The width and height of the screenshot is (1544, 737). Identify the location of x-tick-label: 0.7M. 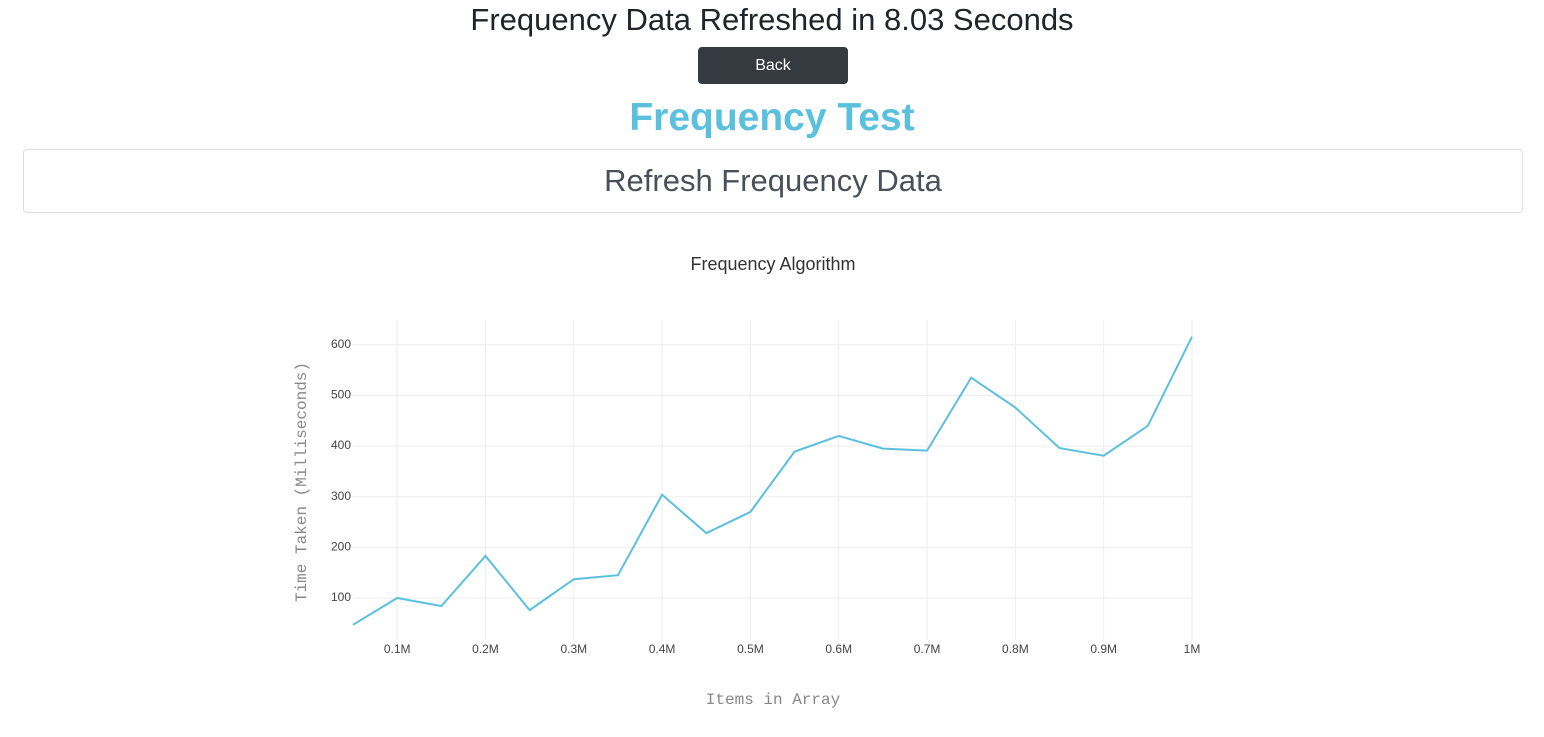
(927, 649).